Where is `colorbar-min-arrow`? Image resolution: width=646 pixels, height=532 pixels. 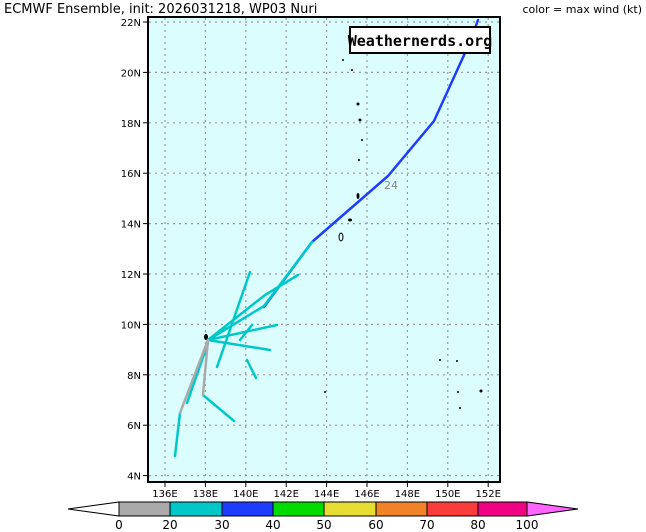
colorbar-min-arrow is located at coordinates (93, 509).